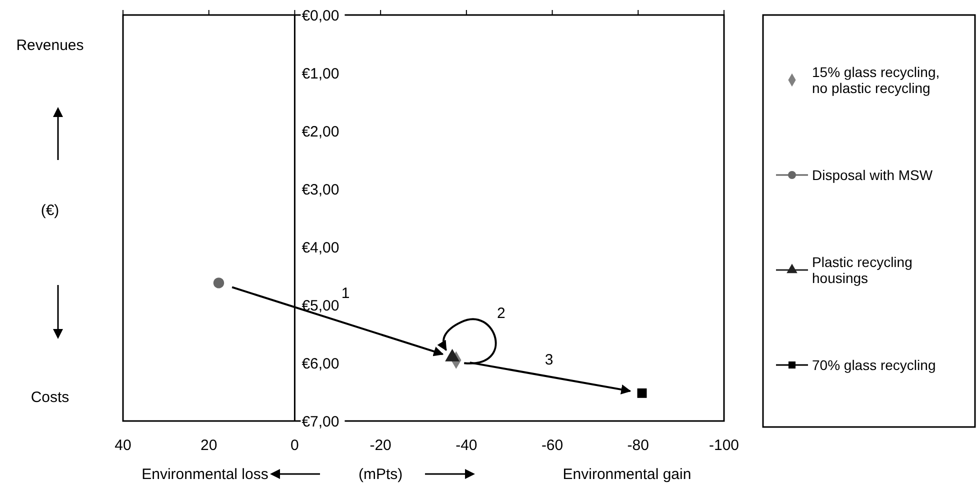 The width and height of the screenshot is (980, 500). Describe the element at coordinates (345, 293) in the screenshot. I see `annotation: 1` at that location.